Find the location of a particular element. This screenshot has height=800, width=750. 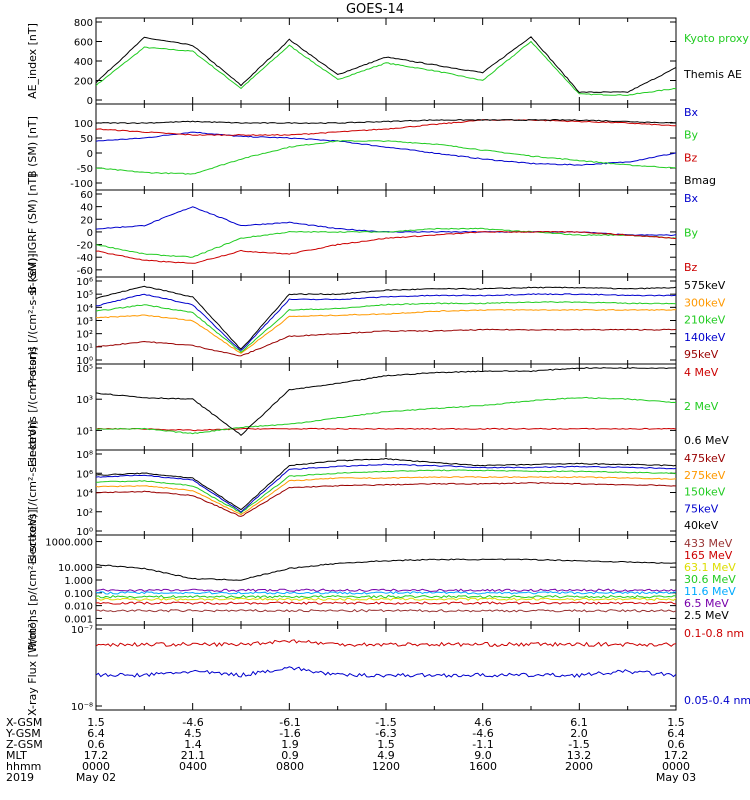

series-line-275kev is located at coordinates (386, 496).